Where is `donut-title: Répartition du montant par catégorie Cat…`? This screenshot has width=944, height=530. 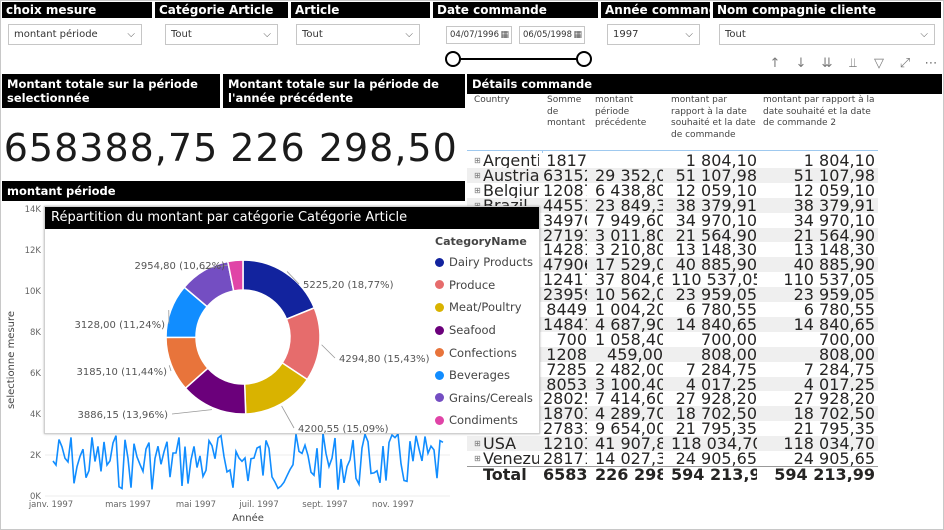 donut-title: Répartition du montant par catégorie Cat… is located at coordinates (292, 218).